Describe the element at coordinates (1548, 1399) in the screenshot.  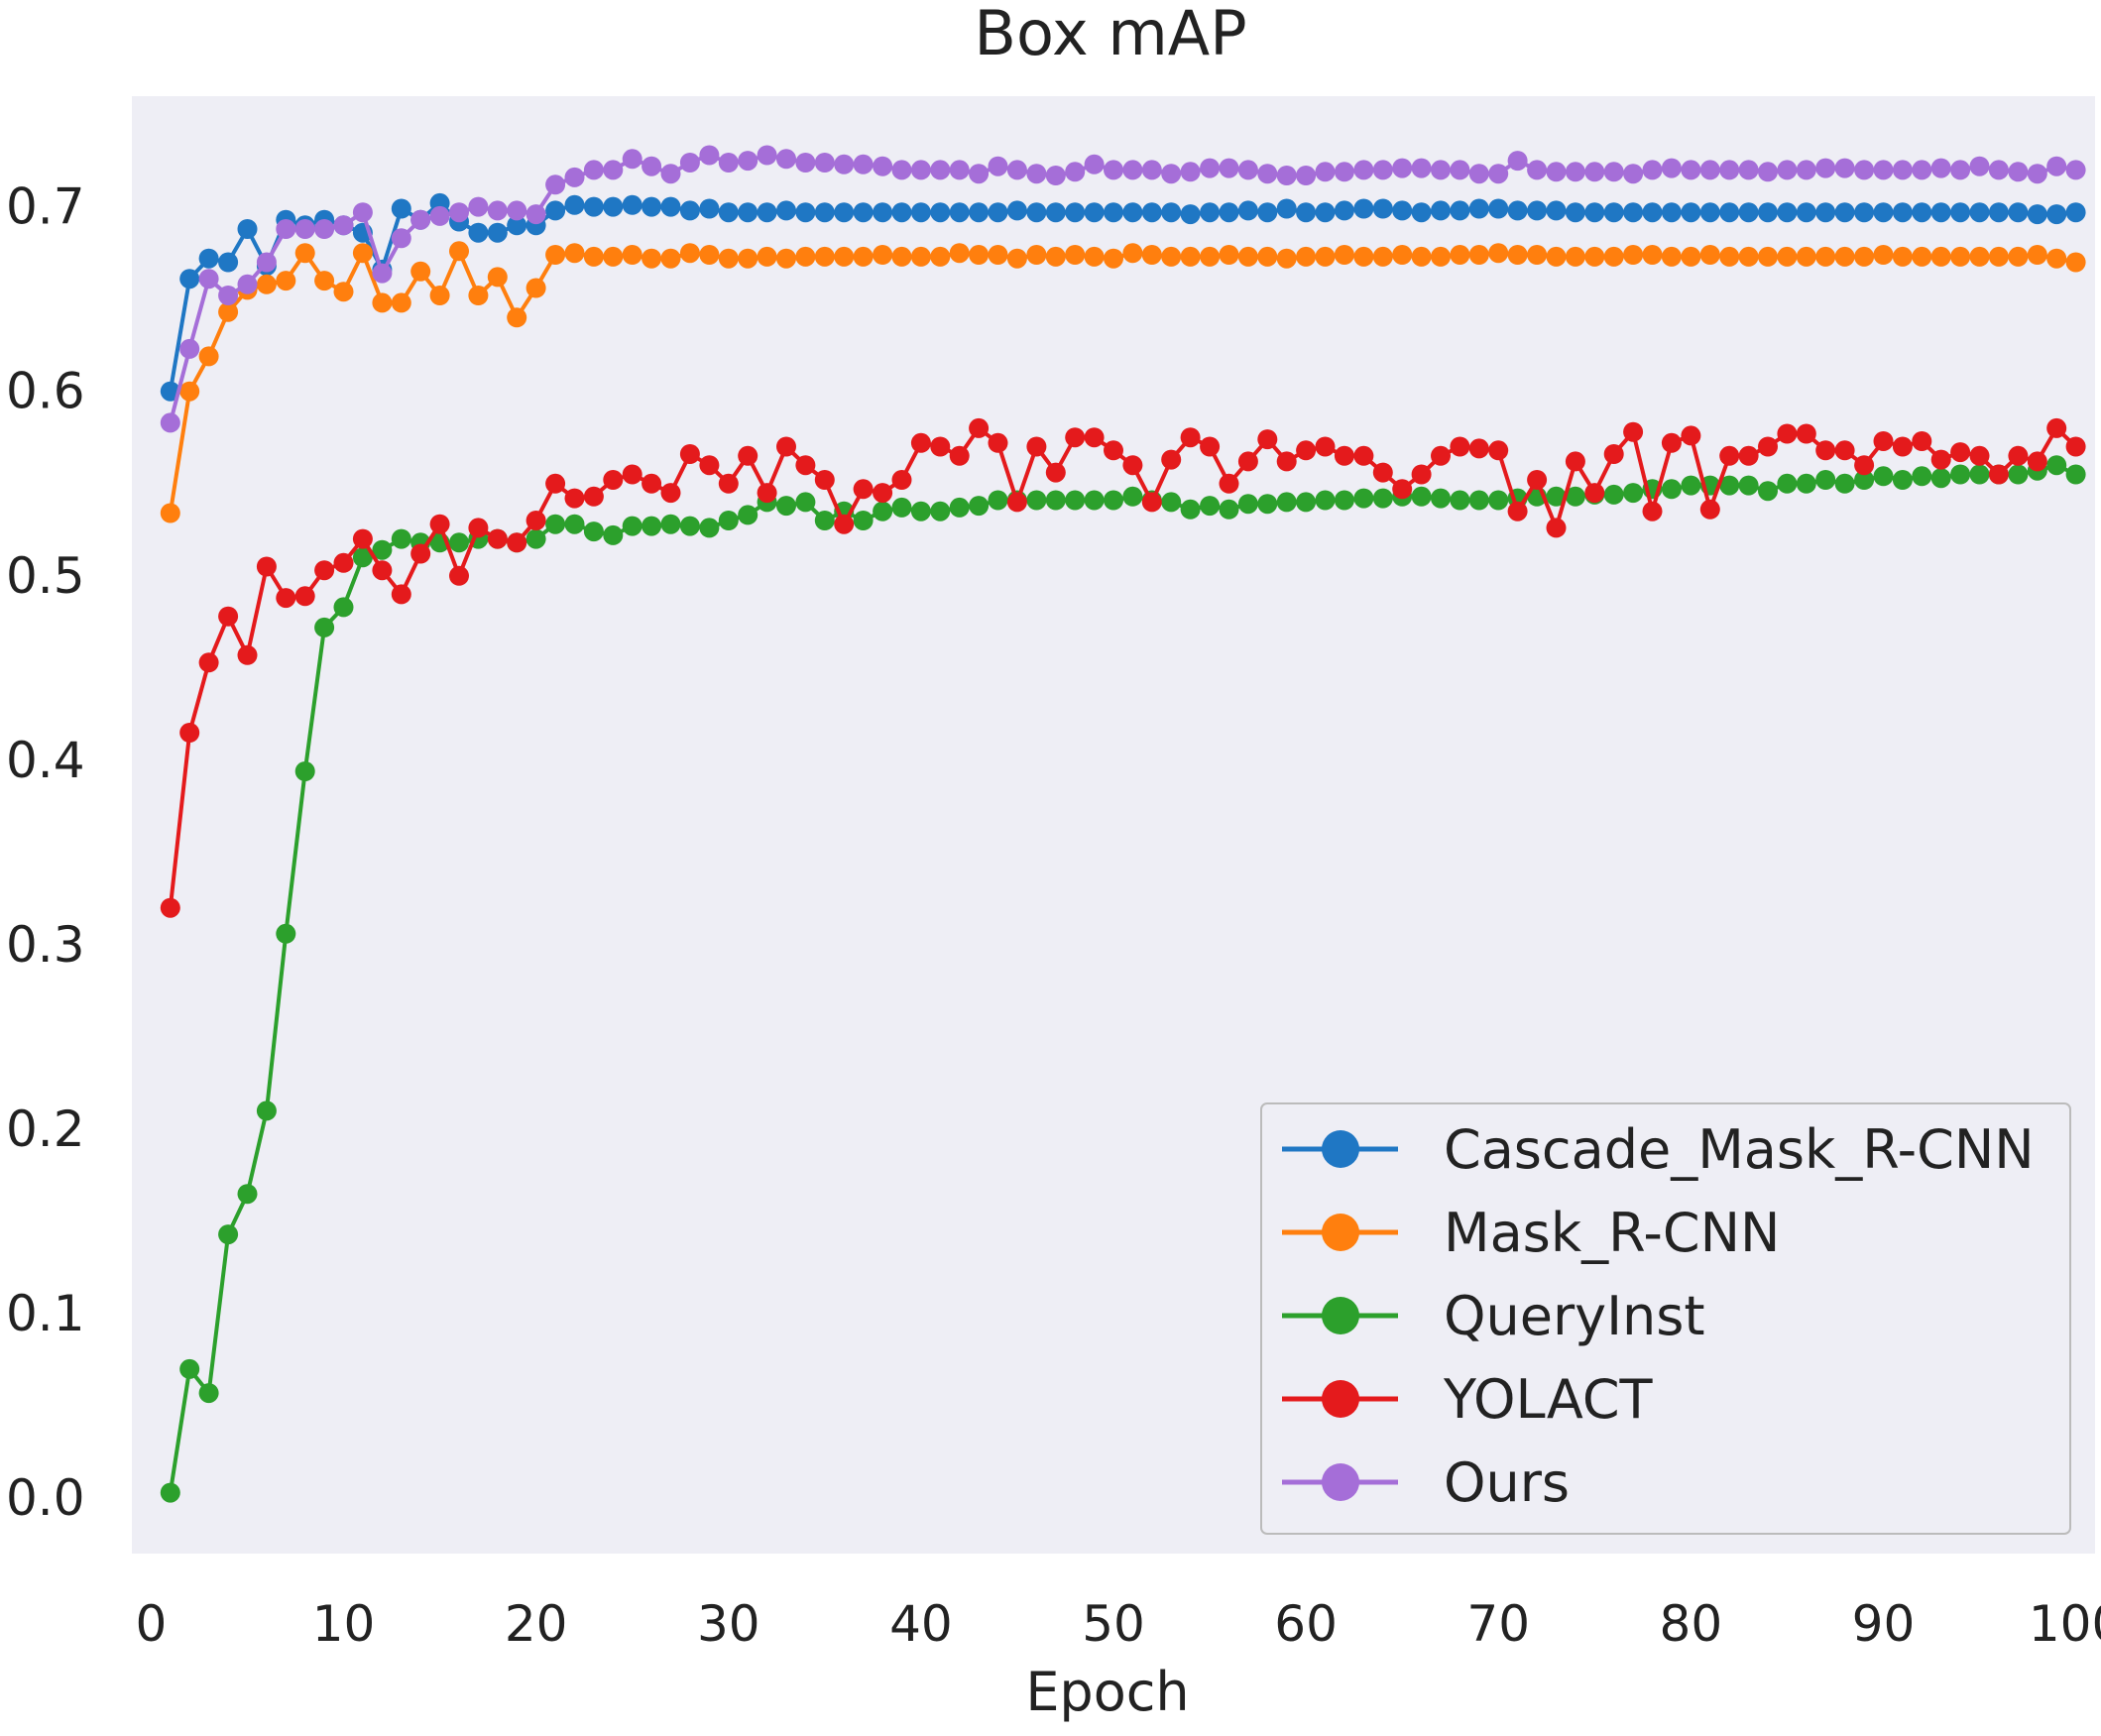
I see `legend-label: YOLACT` at that location.